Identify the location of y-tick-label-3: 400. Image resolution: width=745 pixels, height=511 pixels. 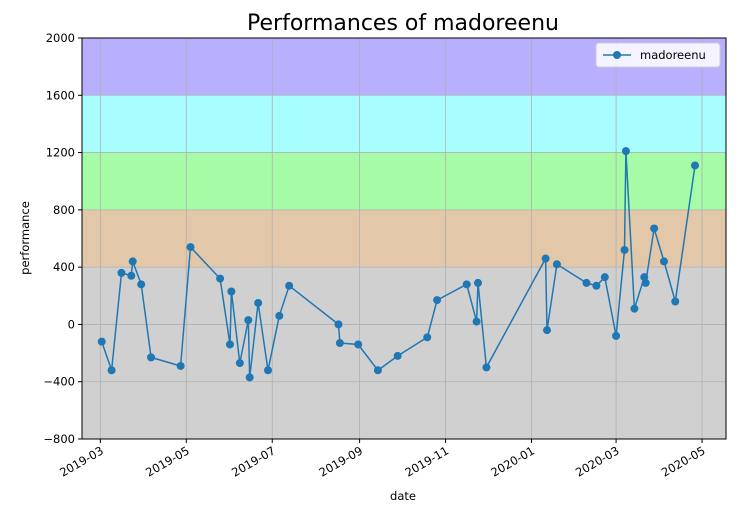
(64, 267).